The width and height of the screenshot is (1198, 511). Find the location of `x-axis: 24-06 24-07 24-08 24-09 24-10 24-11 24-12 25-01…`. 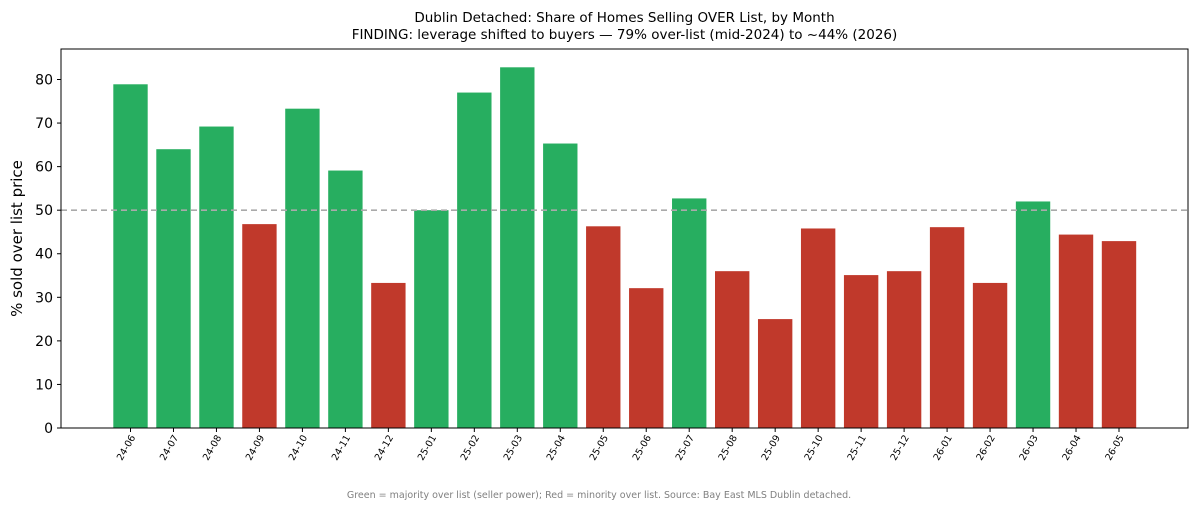

x-axis: 24-06 24-07 24-08 24-09 24-10 24-11 24-12 25-01… is located at coordinates (621, 445).